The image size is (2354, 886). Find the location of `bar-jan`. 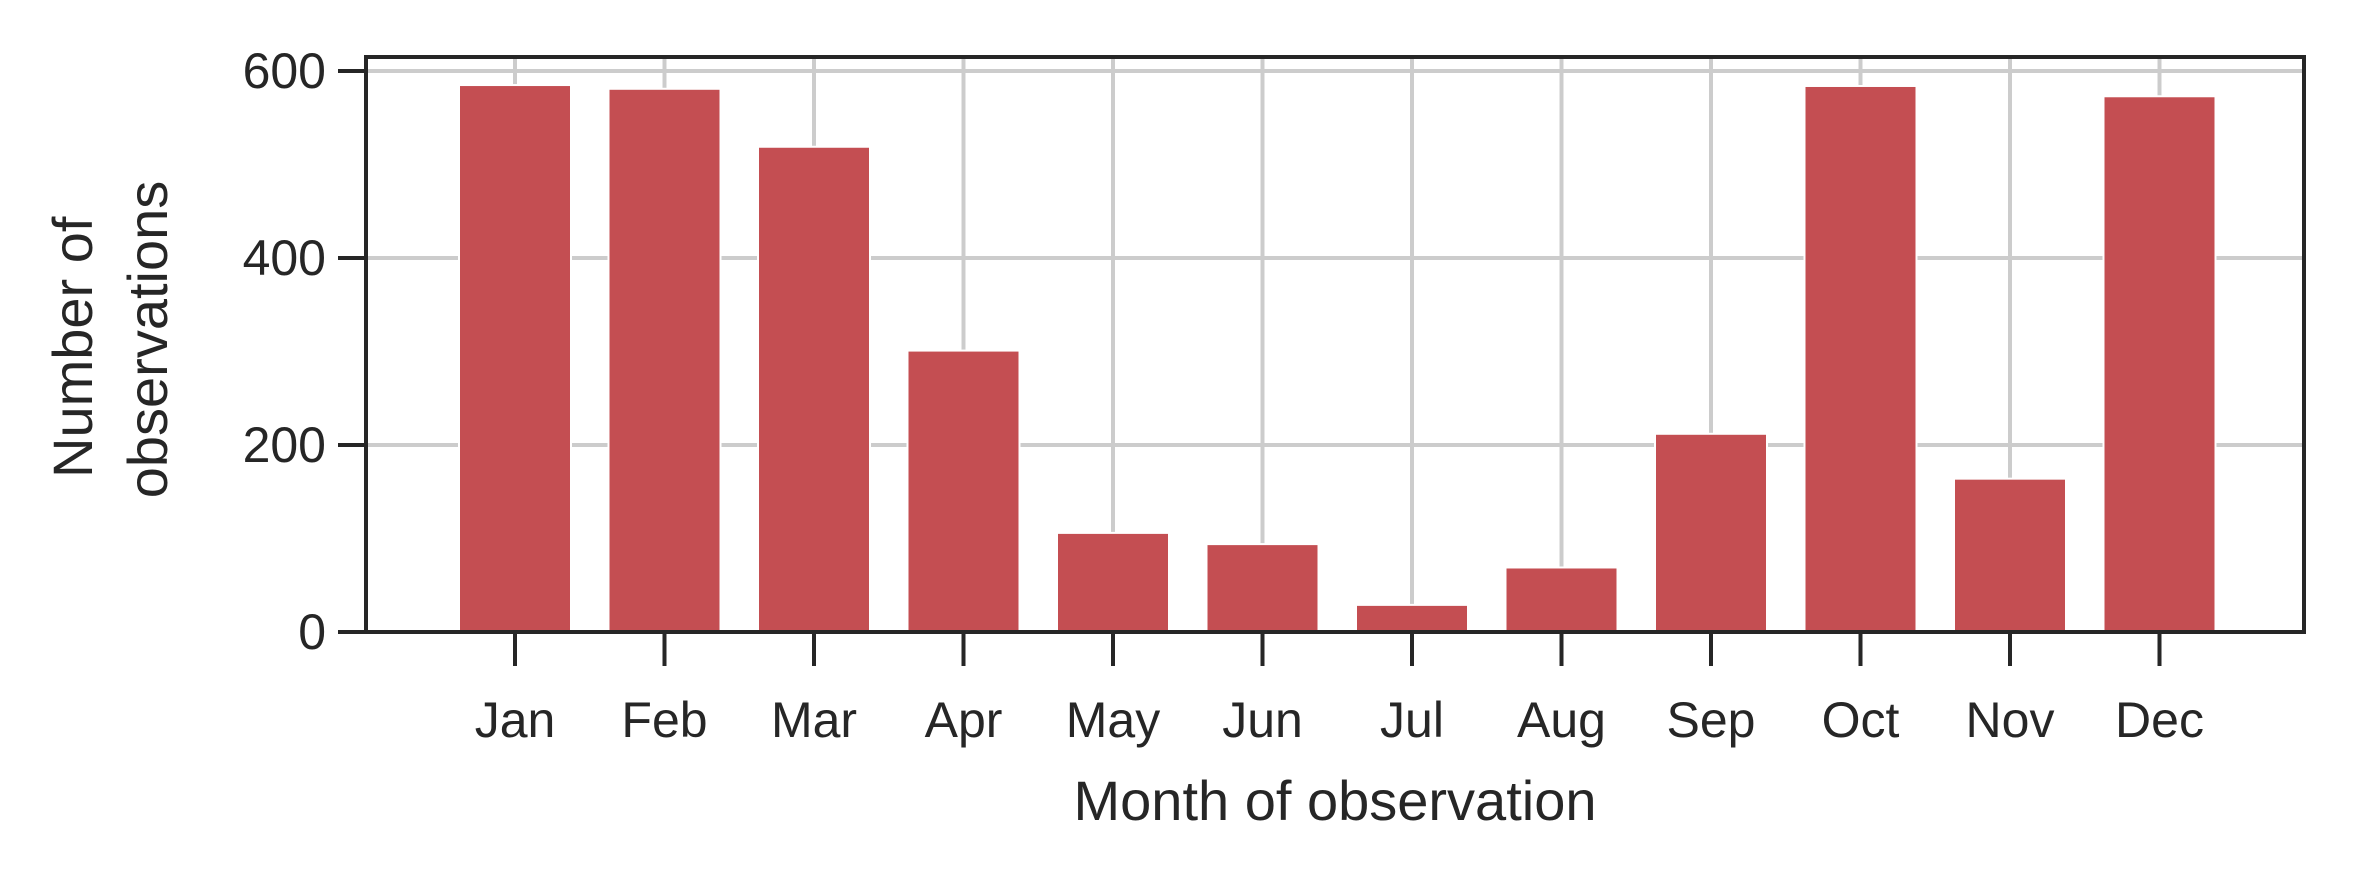

bar-jan is located at coordinates (515, 359).